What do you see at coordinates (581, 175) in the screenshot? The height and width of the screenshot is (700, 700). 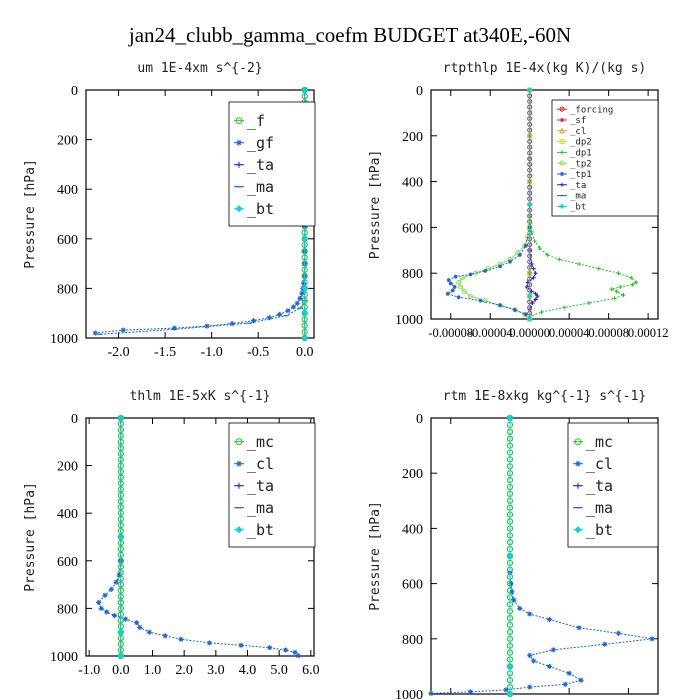 I see `legend-entry: _tp1` at bounding box center [581, 175].